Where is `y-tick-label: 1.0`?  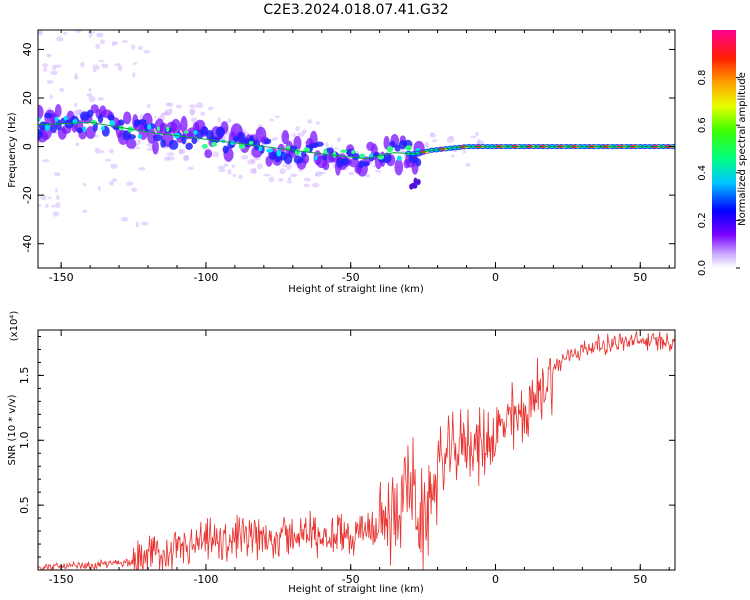
y-tick-label: 1.0 is located at coordinates (24, 441).